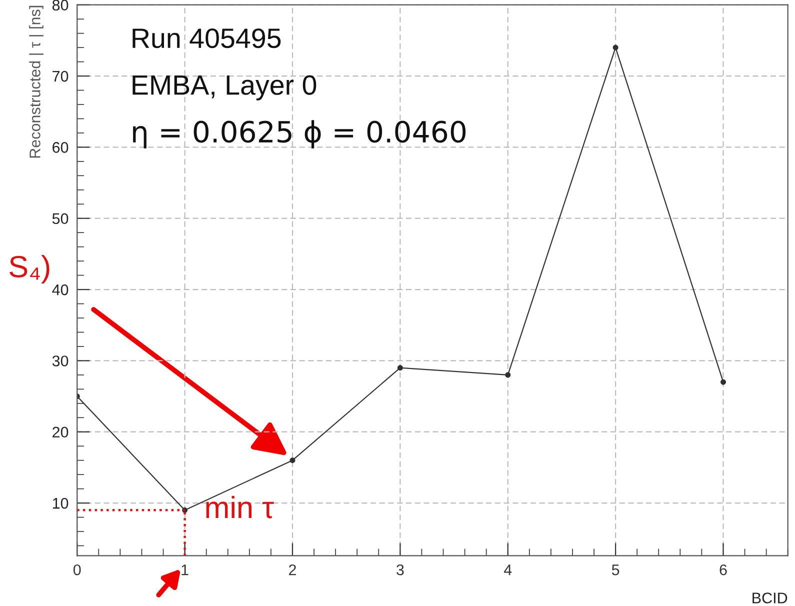 This screenshot has width=795, height=606. Describe the element at coordinates (60, 147) in the screenshot. I see `y-tick-label: 60` at that location.